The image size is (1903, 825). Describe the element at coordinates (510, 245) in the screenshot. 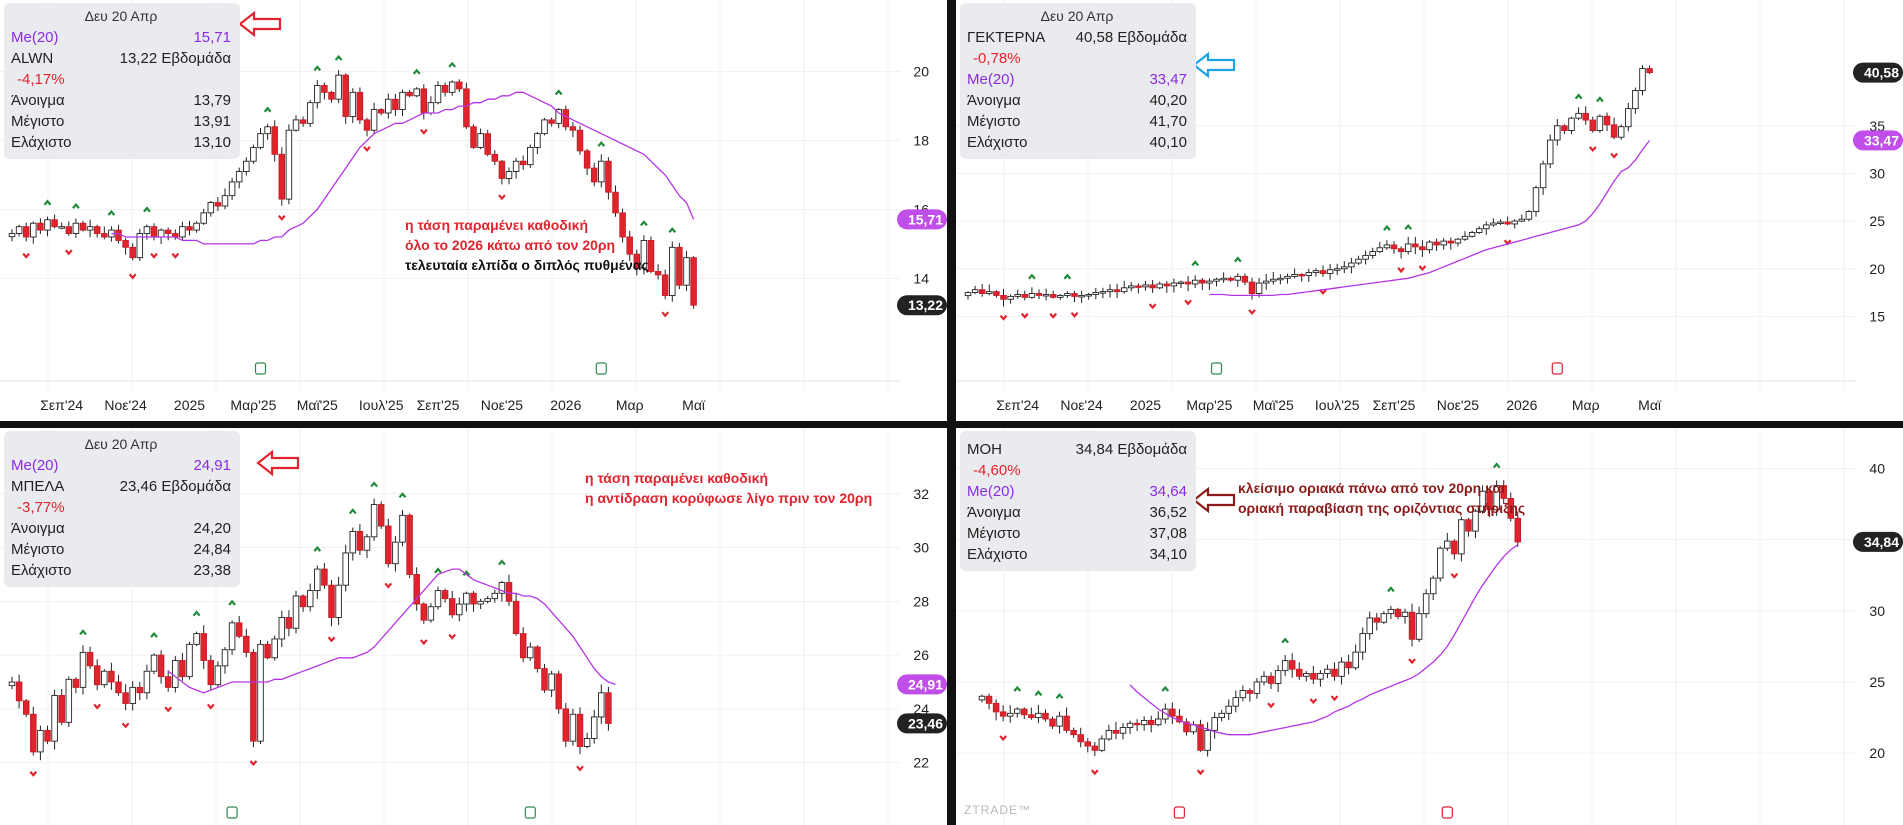

I see `annotation-line: όλο το 2026 κάτω από τον 20ρη` at that location.